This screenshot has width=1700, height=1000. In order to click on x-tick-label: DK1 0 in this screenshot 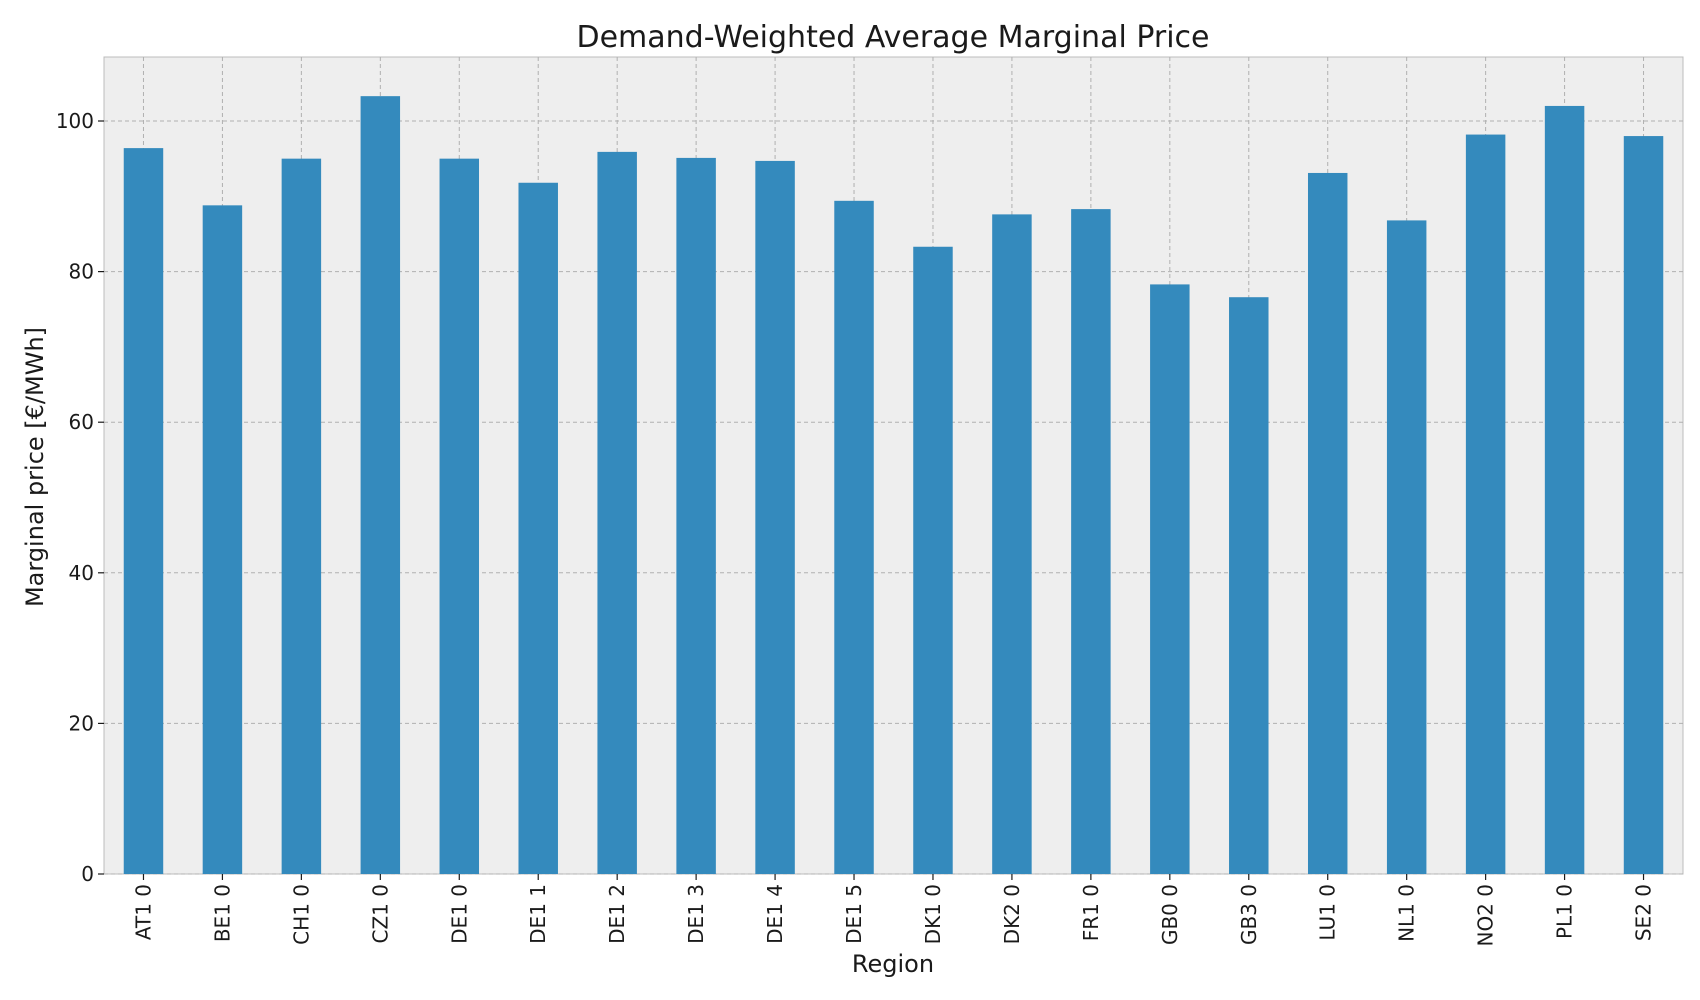, I will do `click(933, 914)`.